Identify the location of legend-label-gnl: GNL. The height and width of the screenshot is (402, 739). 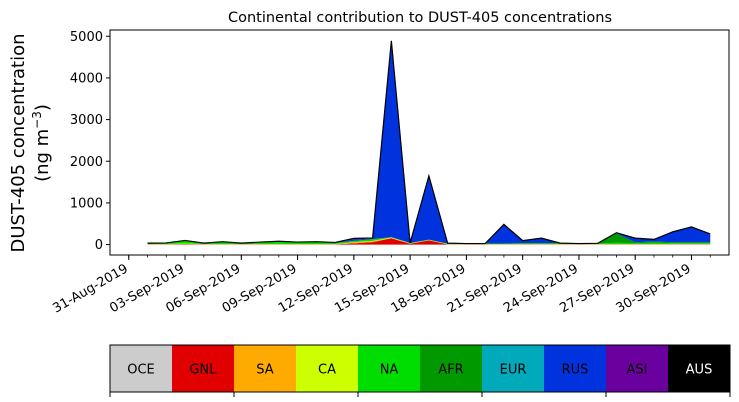
(203, 370).